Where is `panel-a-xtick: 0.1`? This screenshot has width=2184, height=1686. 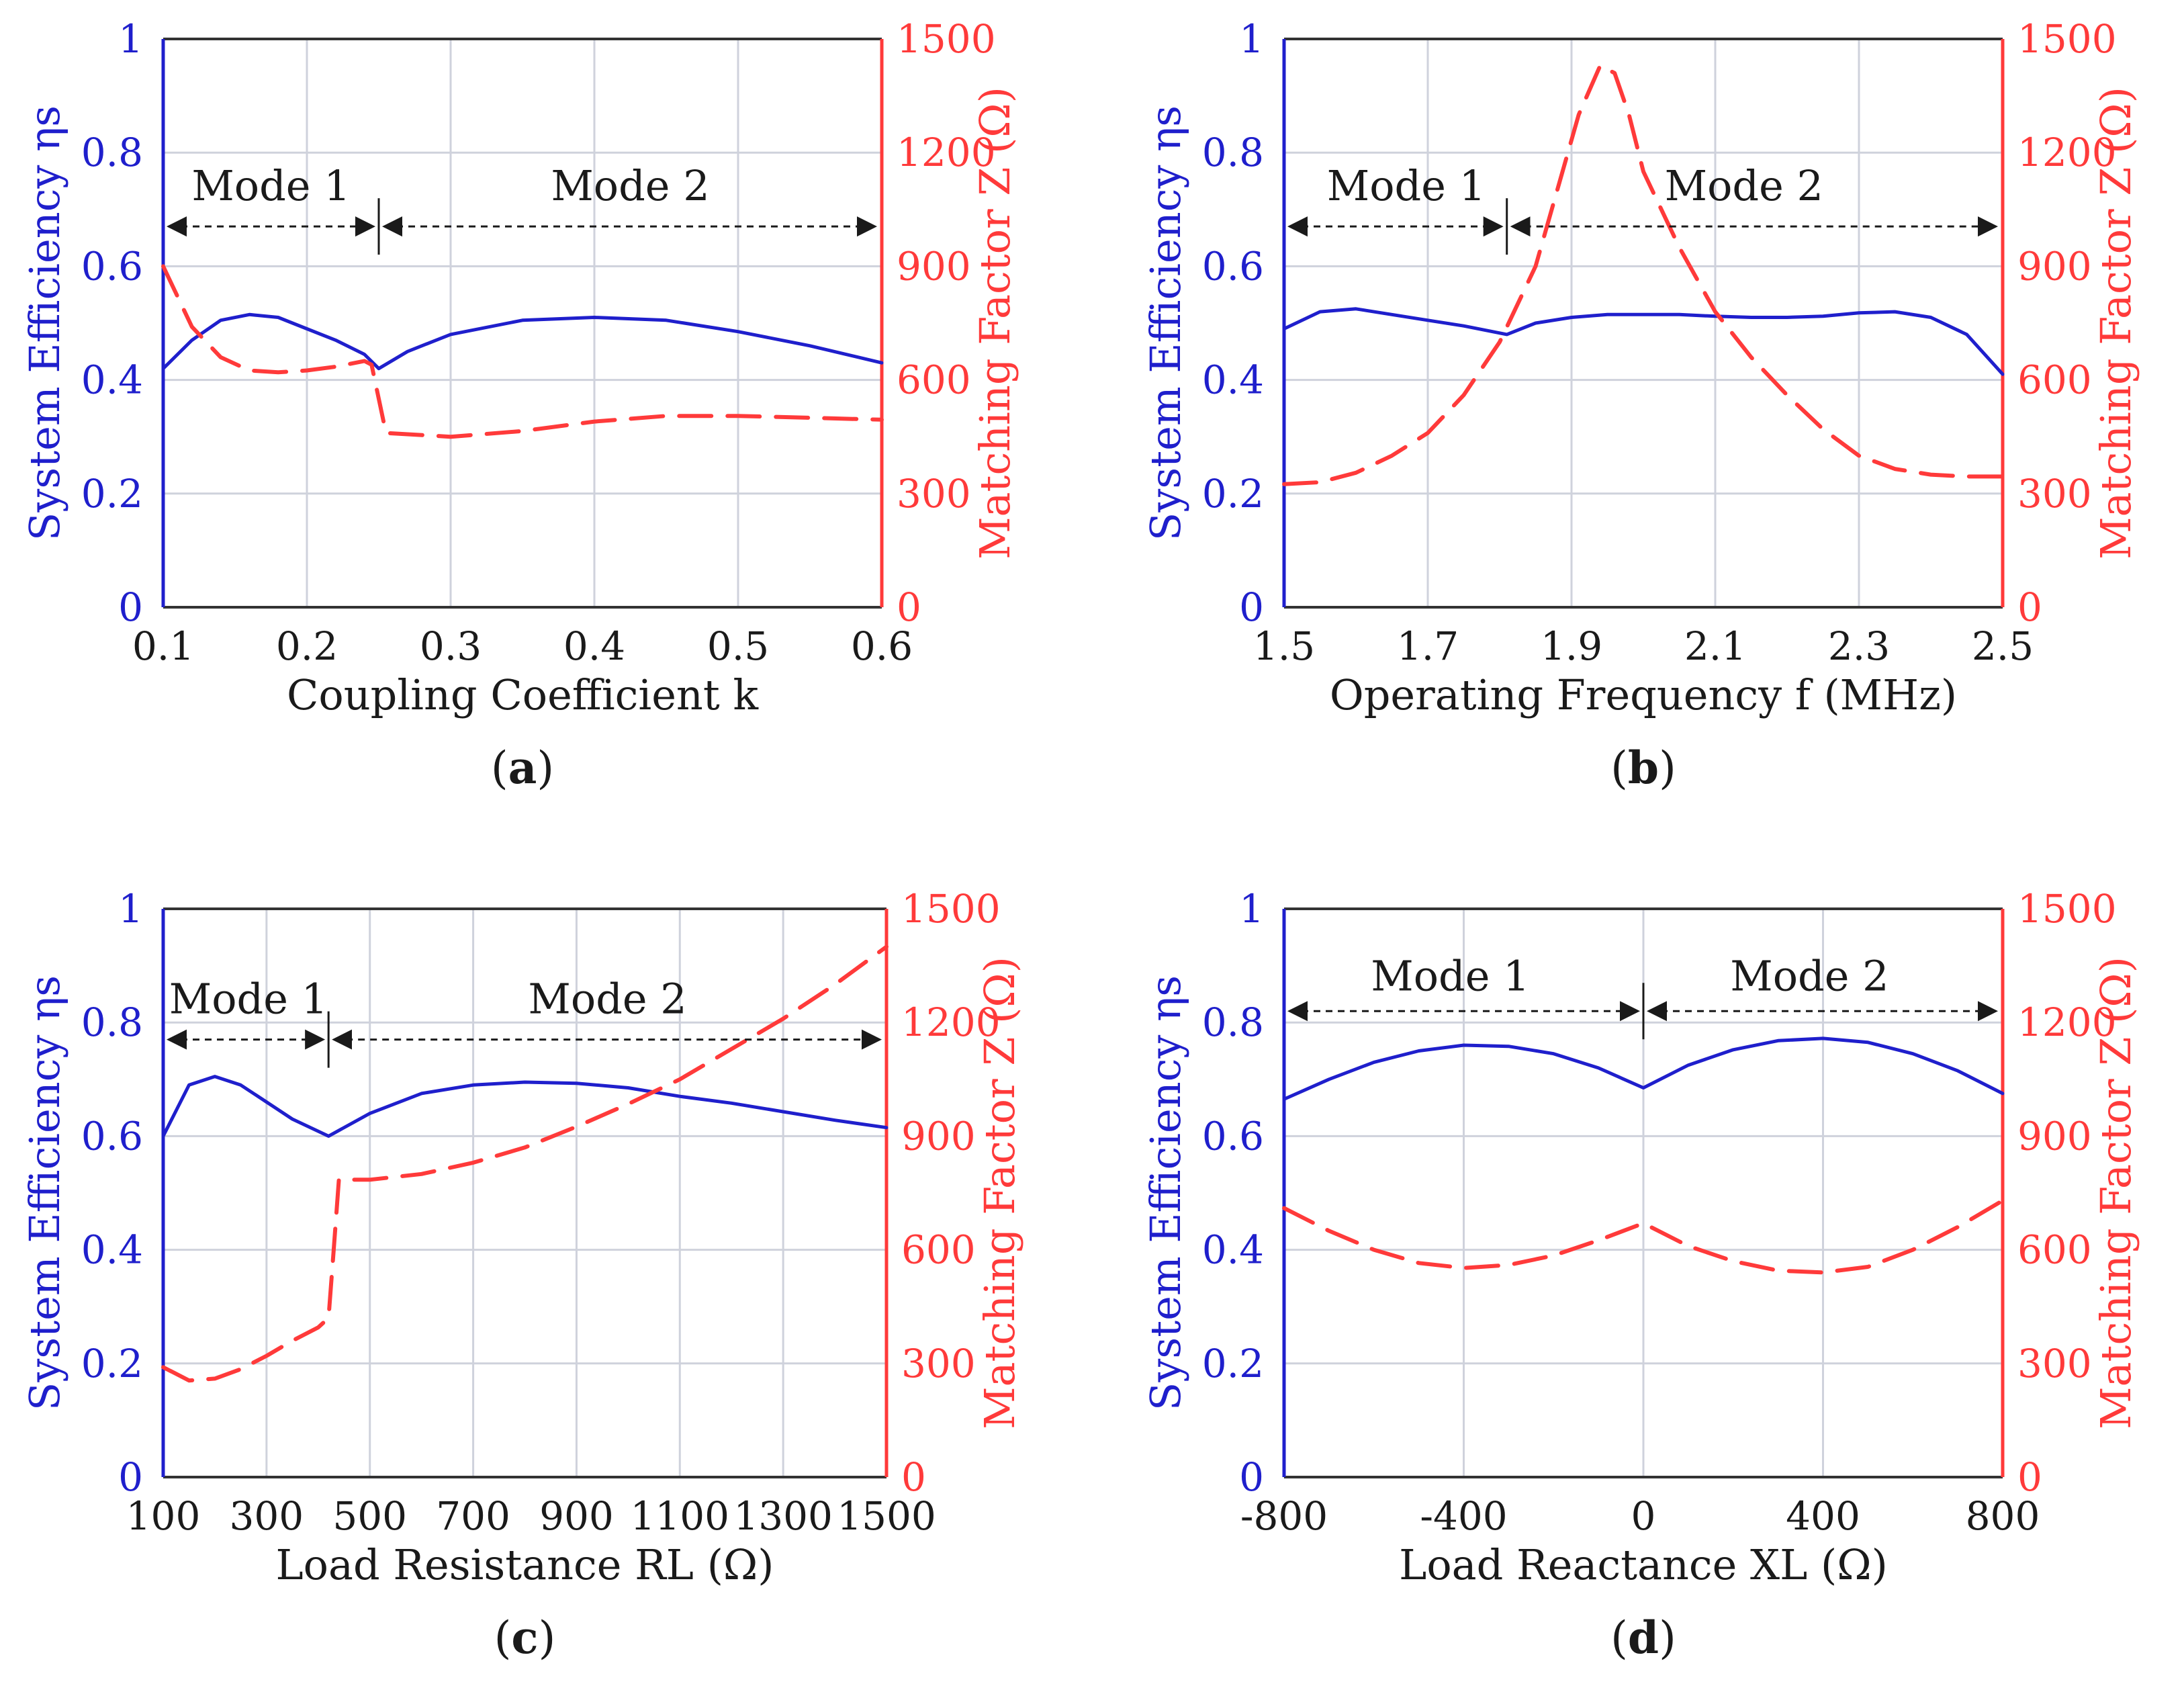 panel-a-xtick: 0.1 is located at coordinates (163, 646).